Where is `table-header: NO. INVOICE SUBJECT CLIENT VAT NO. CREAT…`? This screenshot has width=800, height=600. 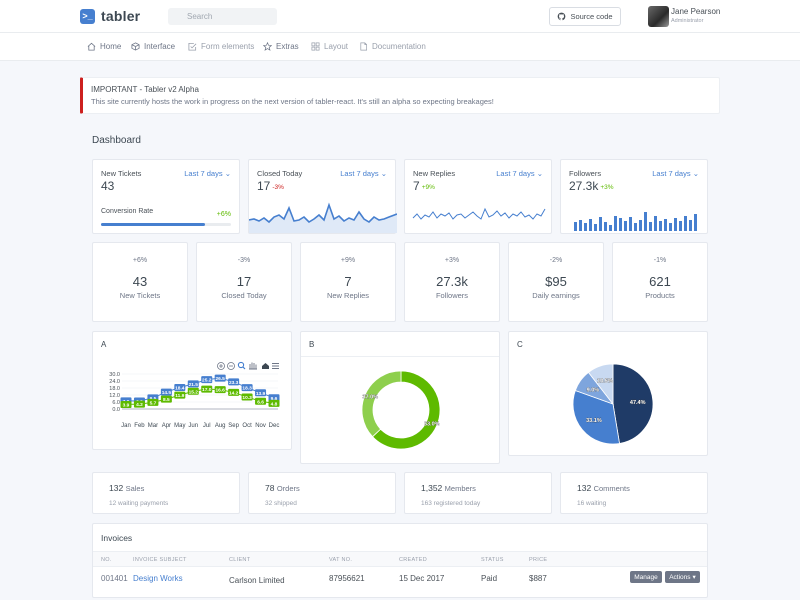
table-header: NO. INVOICE SUBJECT CLIENT VAT NO. CREAT… is located at coordinates (400, 559).